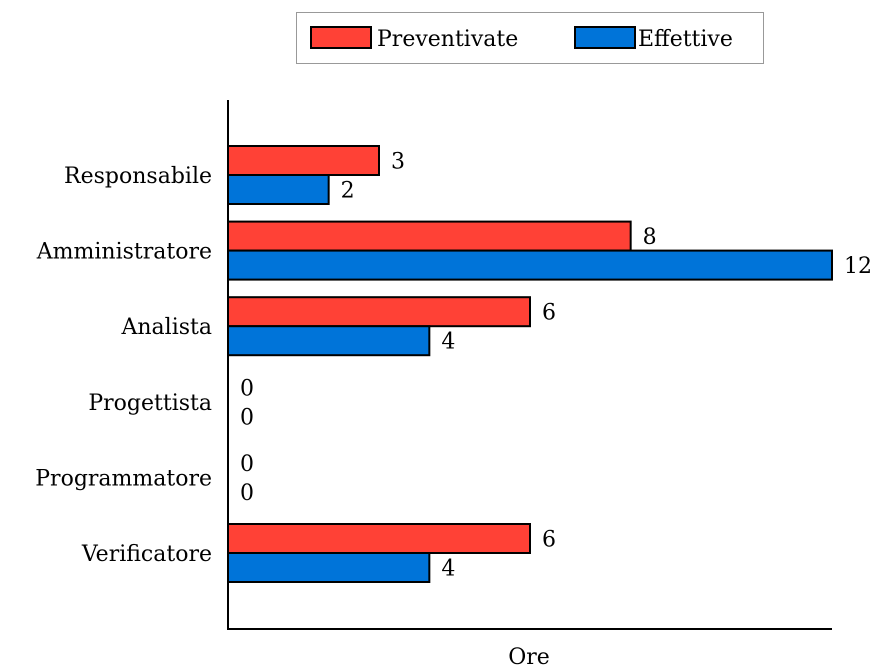 This screenshot has width=878, height=668. Describe the element at coordinates (549, 540) in the screenshot. I see `value-label-verificatore-preventivate: 6` at that location.